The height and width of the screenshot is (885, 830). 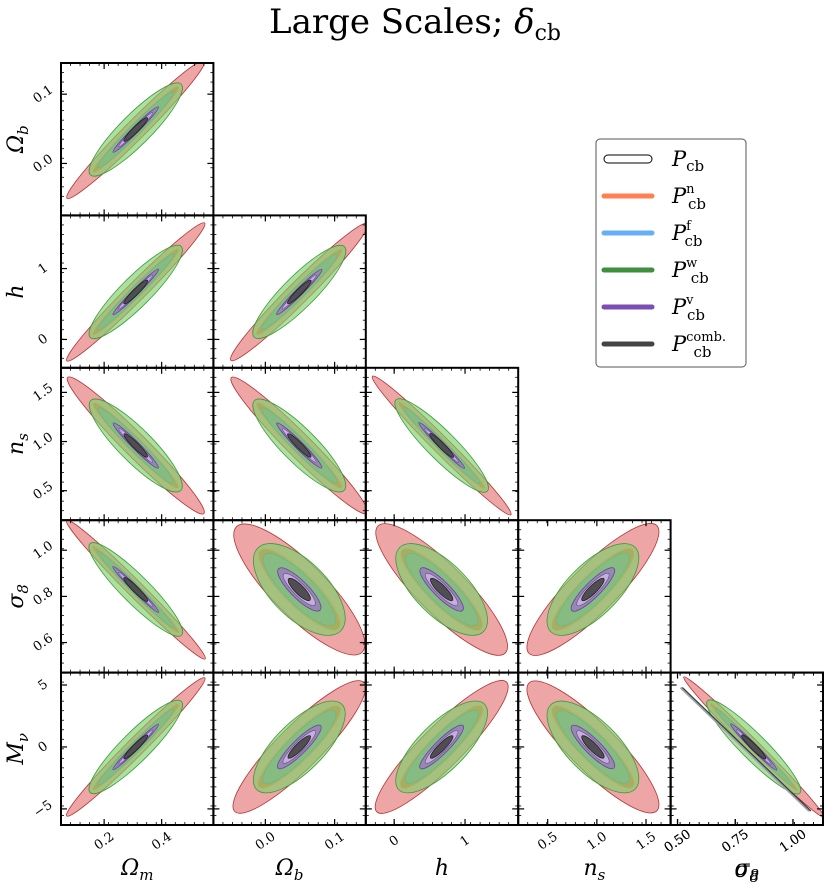 I want to click on x-tick-label: 1.00, so click(x=793, y=841).